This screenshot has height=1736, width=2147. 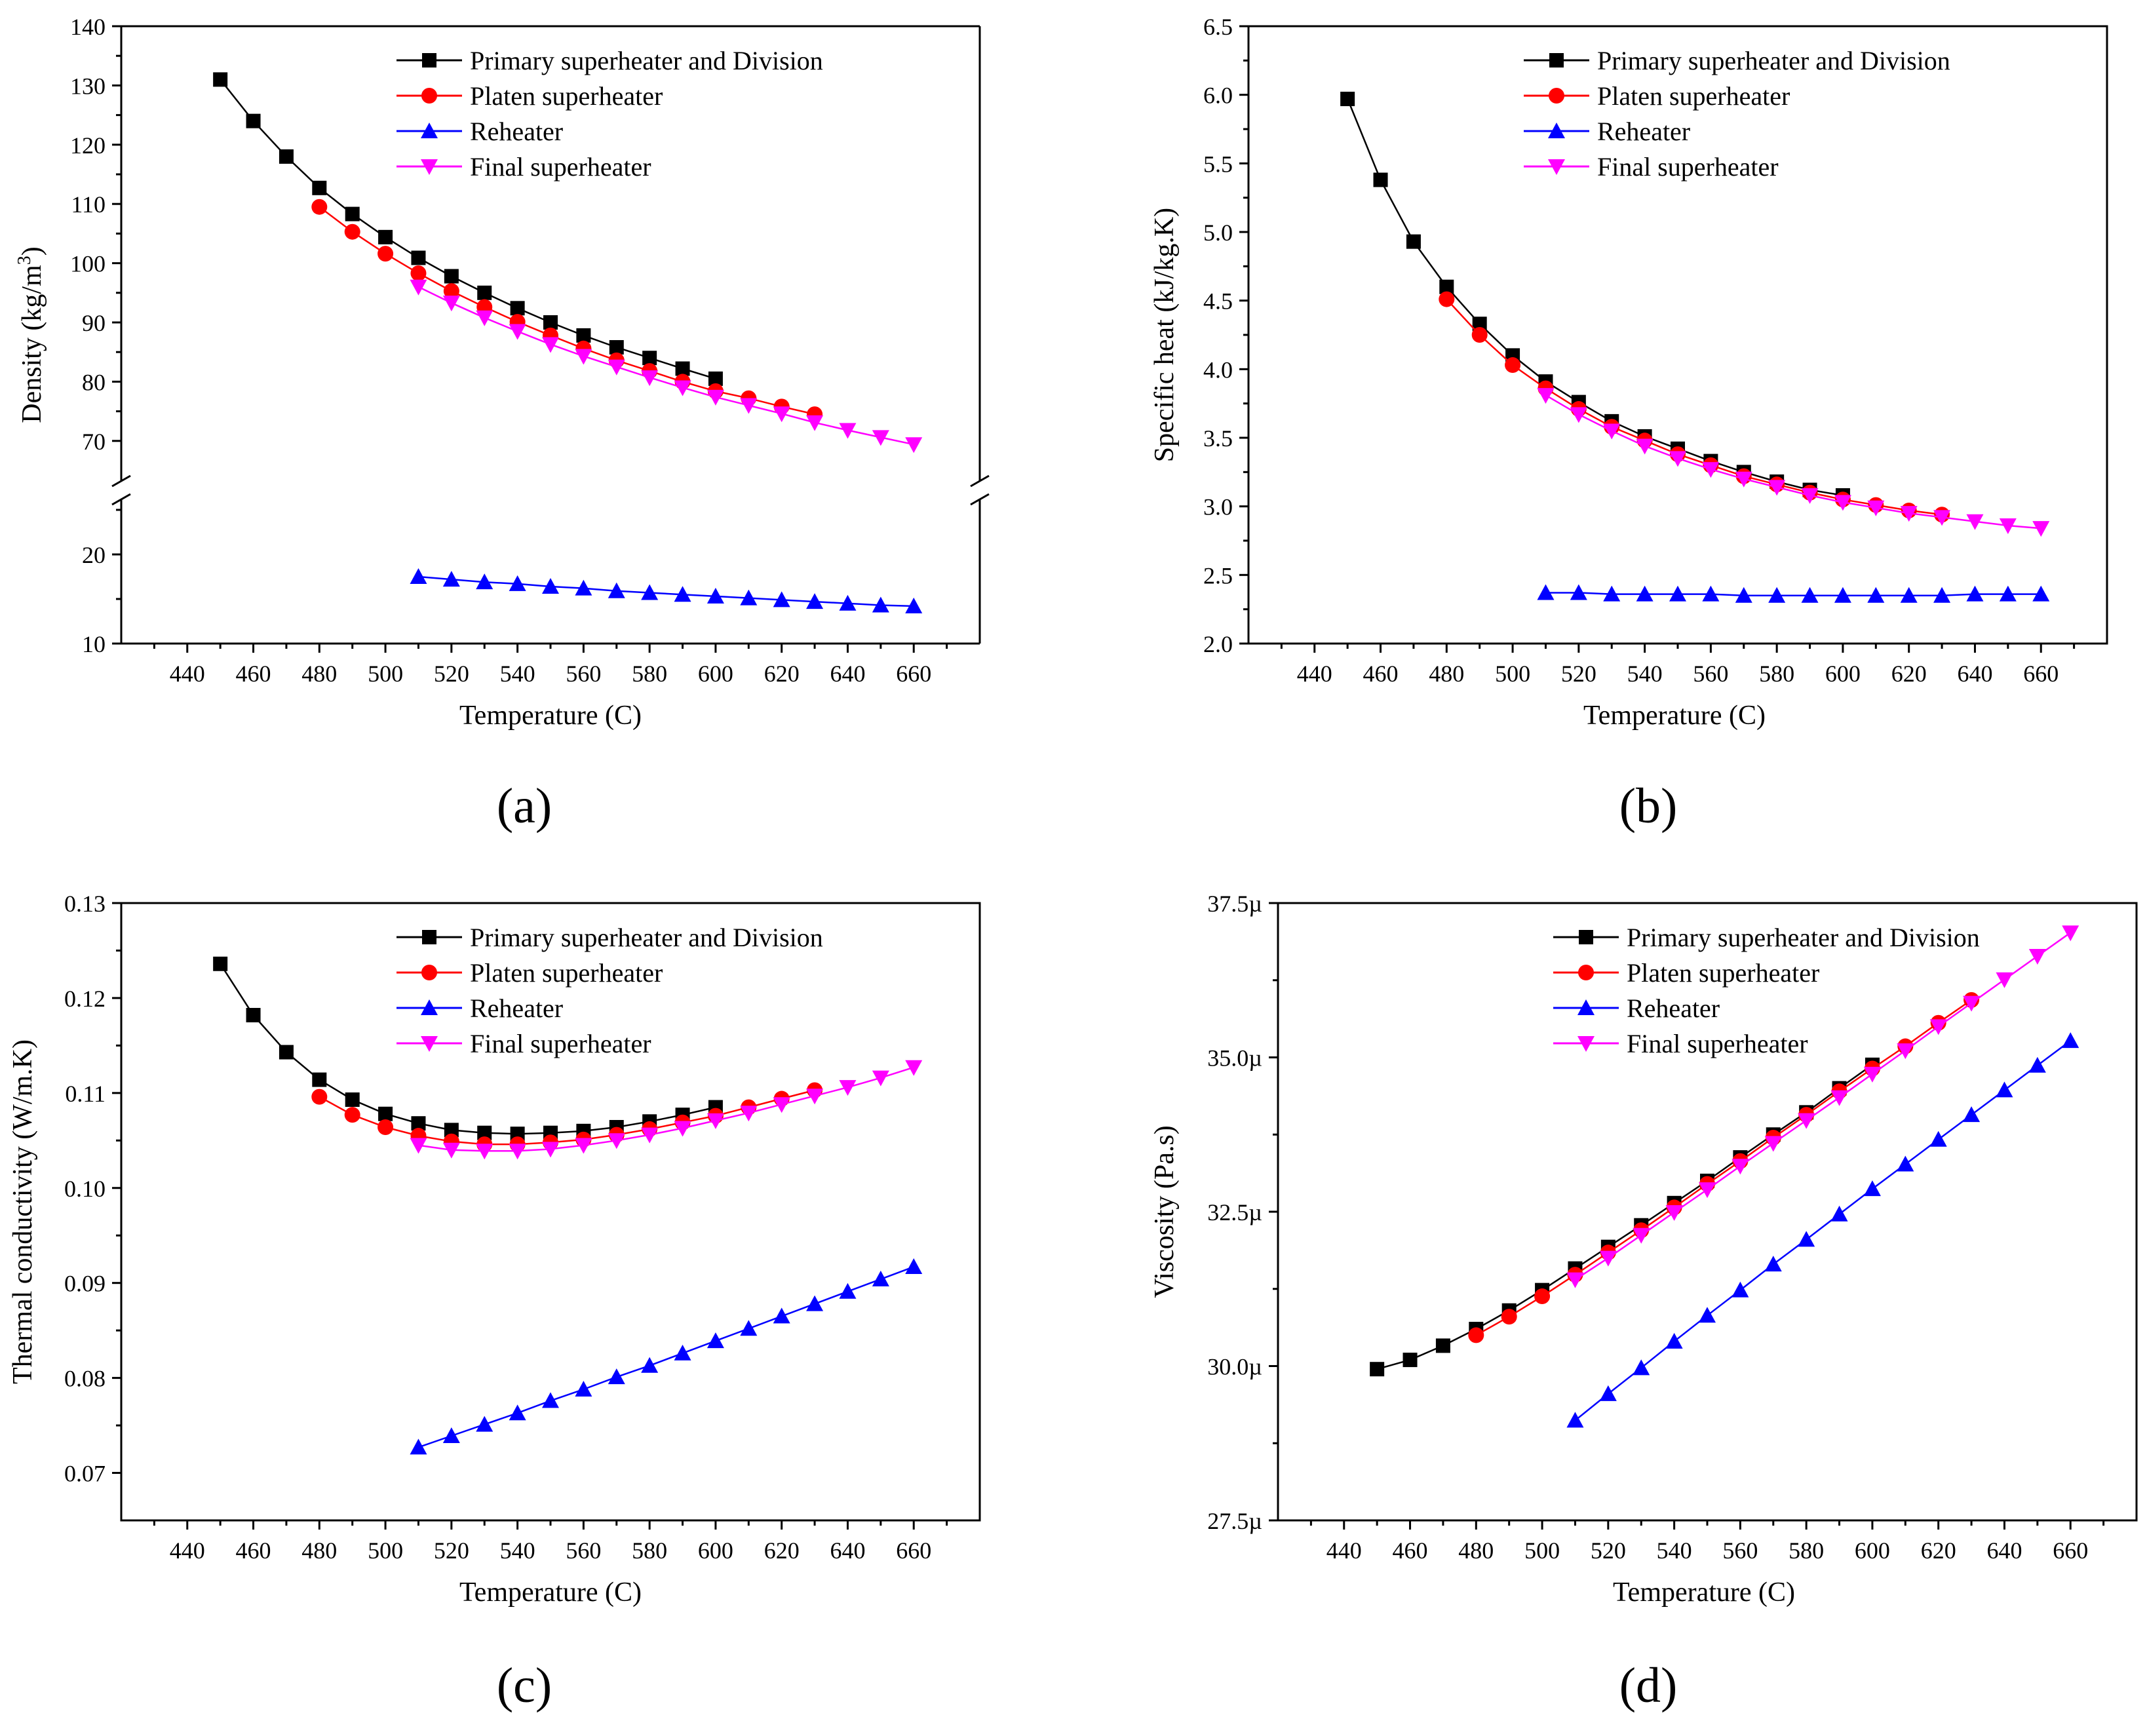 I want to click on legend-label-final: Final superheater, so click(x=1717, y=1043).